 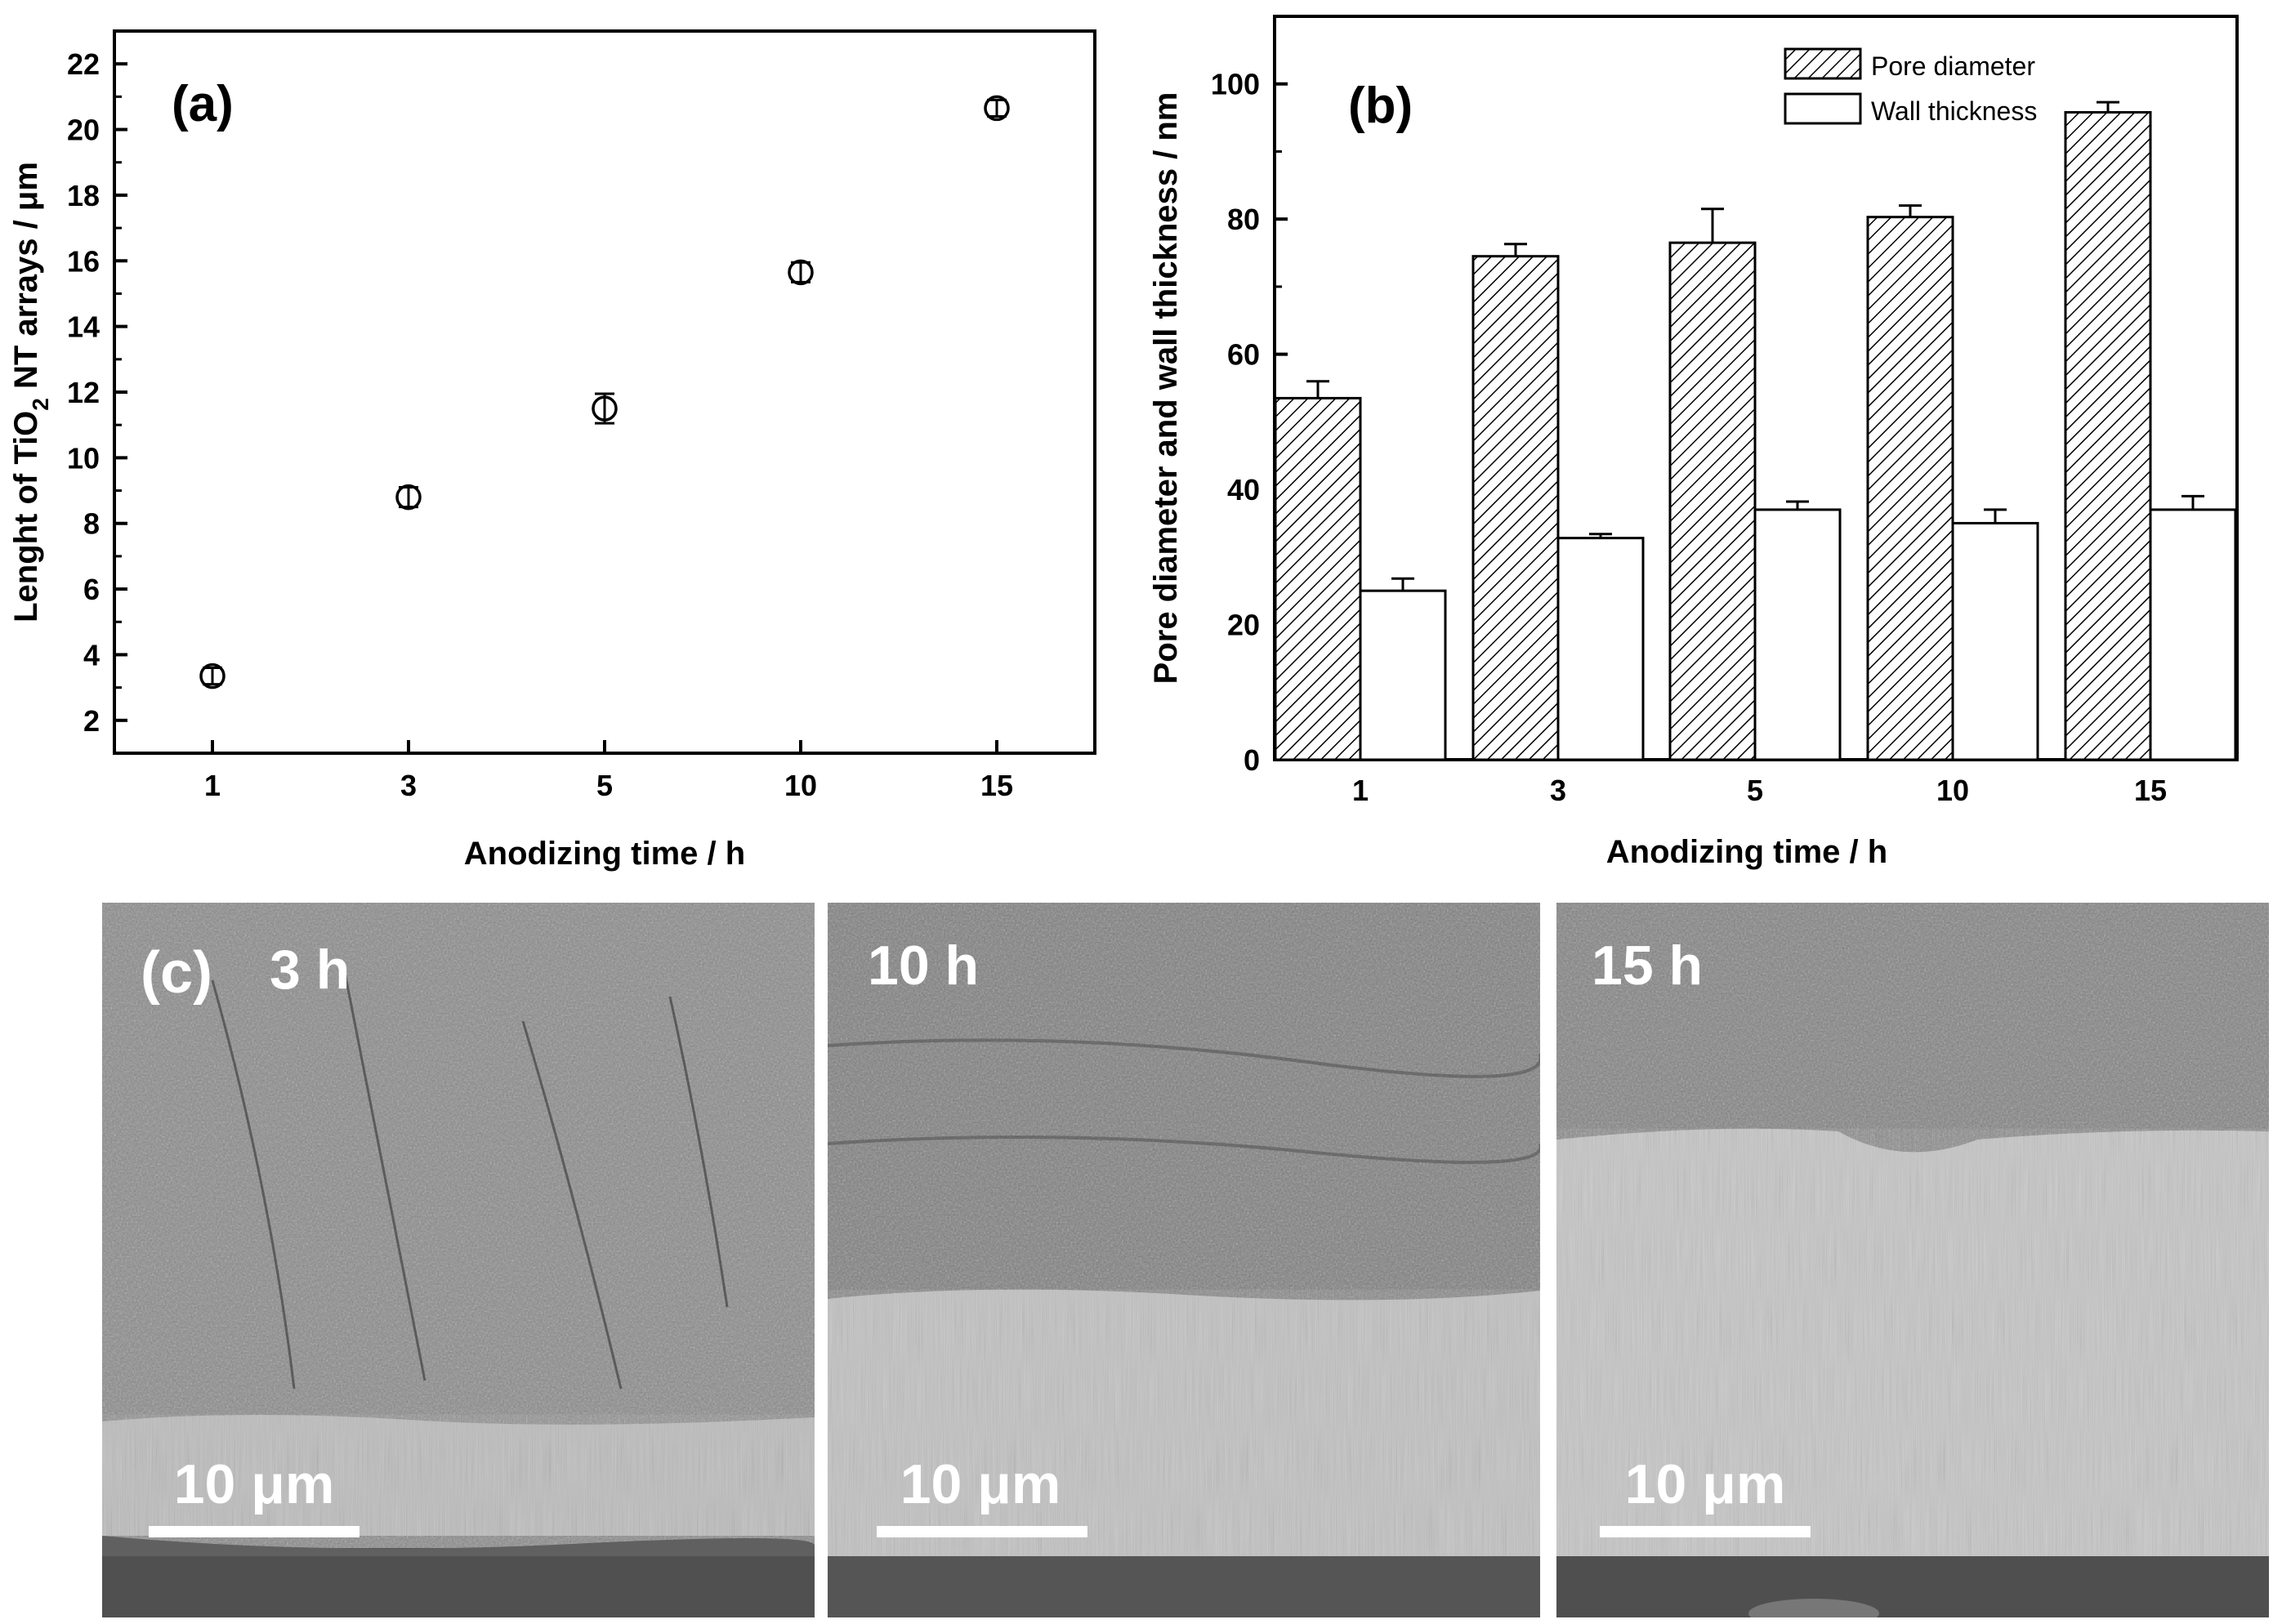 I want to click on panel-a-x-ticks: 1 3 5 10 15, so click(x=609, y=771).